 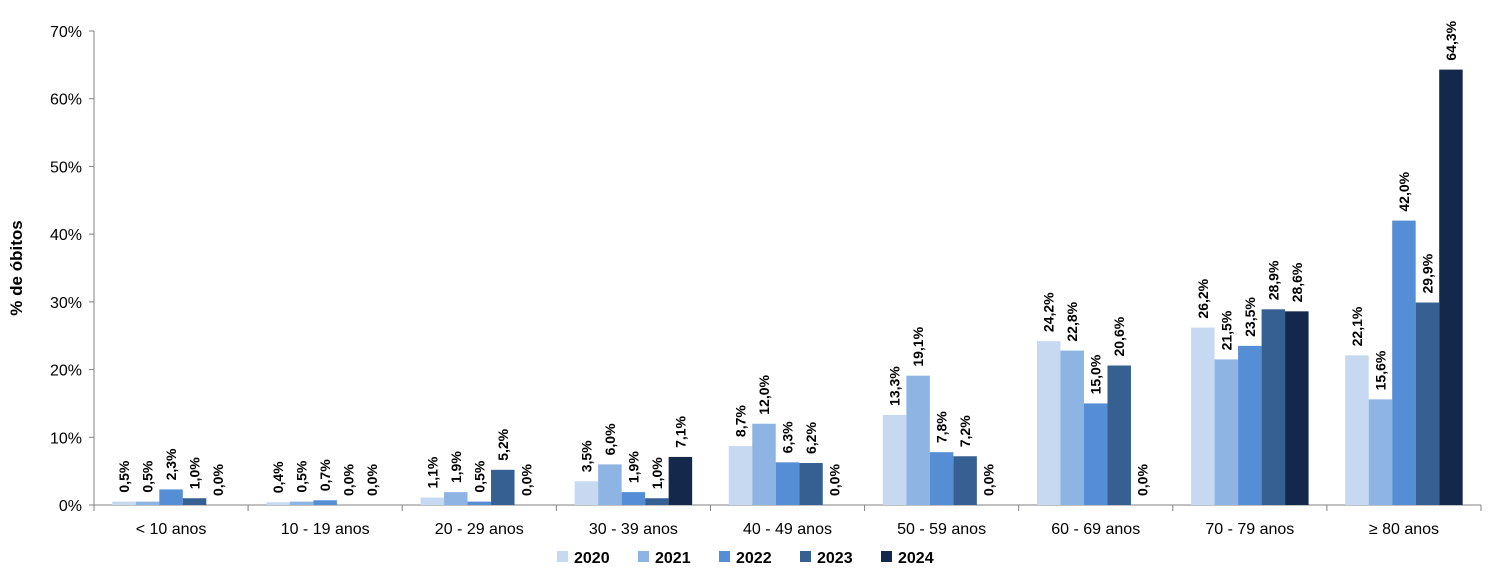 I want to click on x-tick-label: 40 - 49 anos, so click(x=787, y=529).